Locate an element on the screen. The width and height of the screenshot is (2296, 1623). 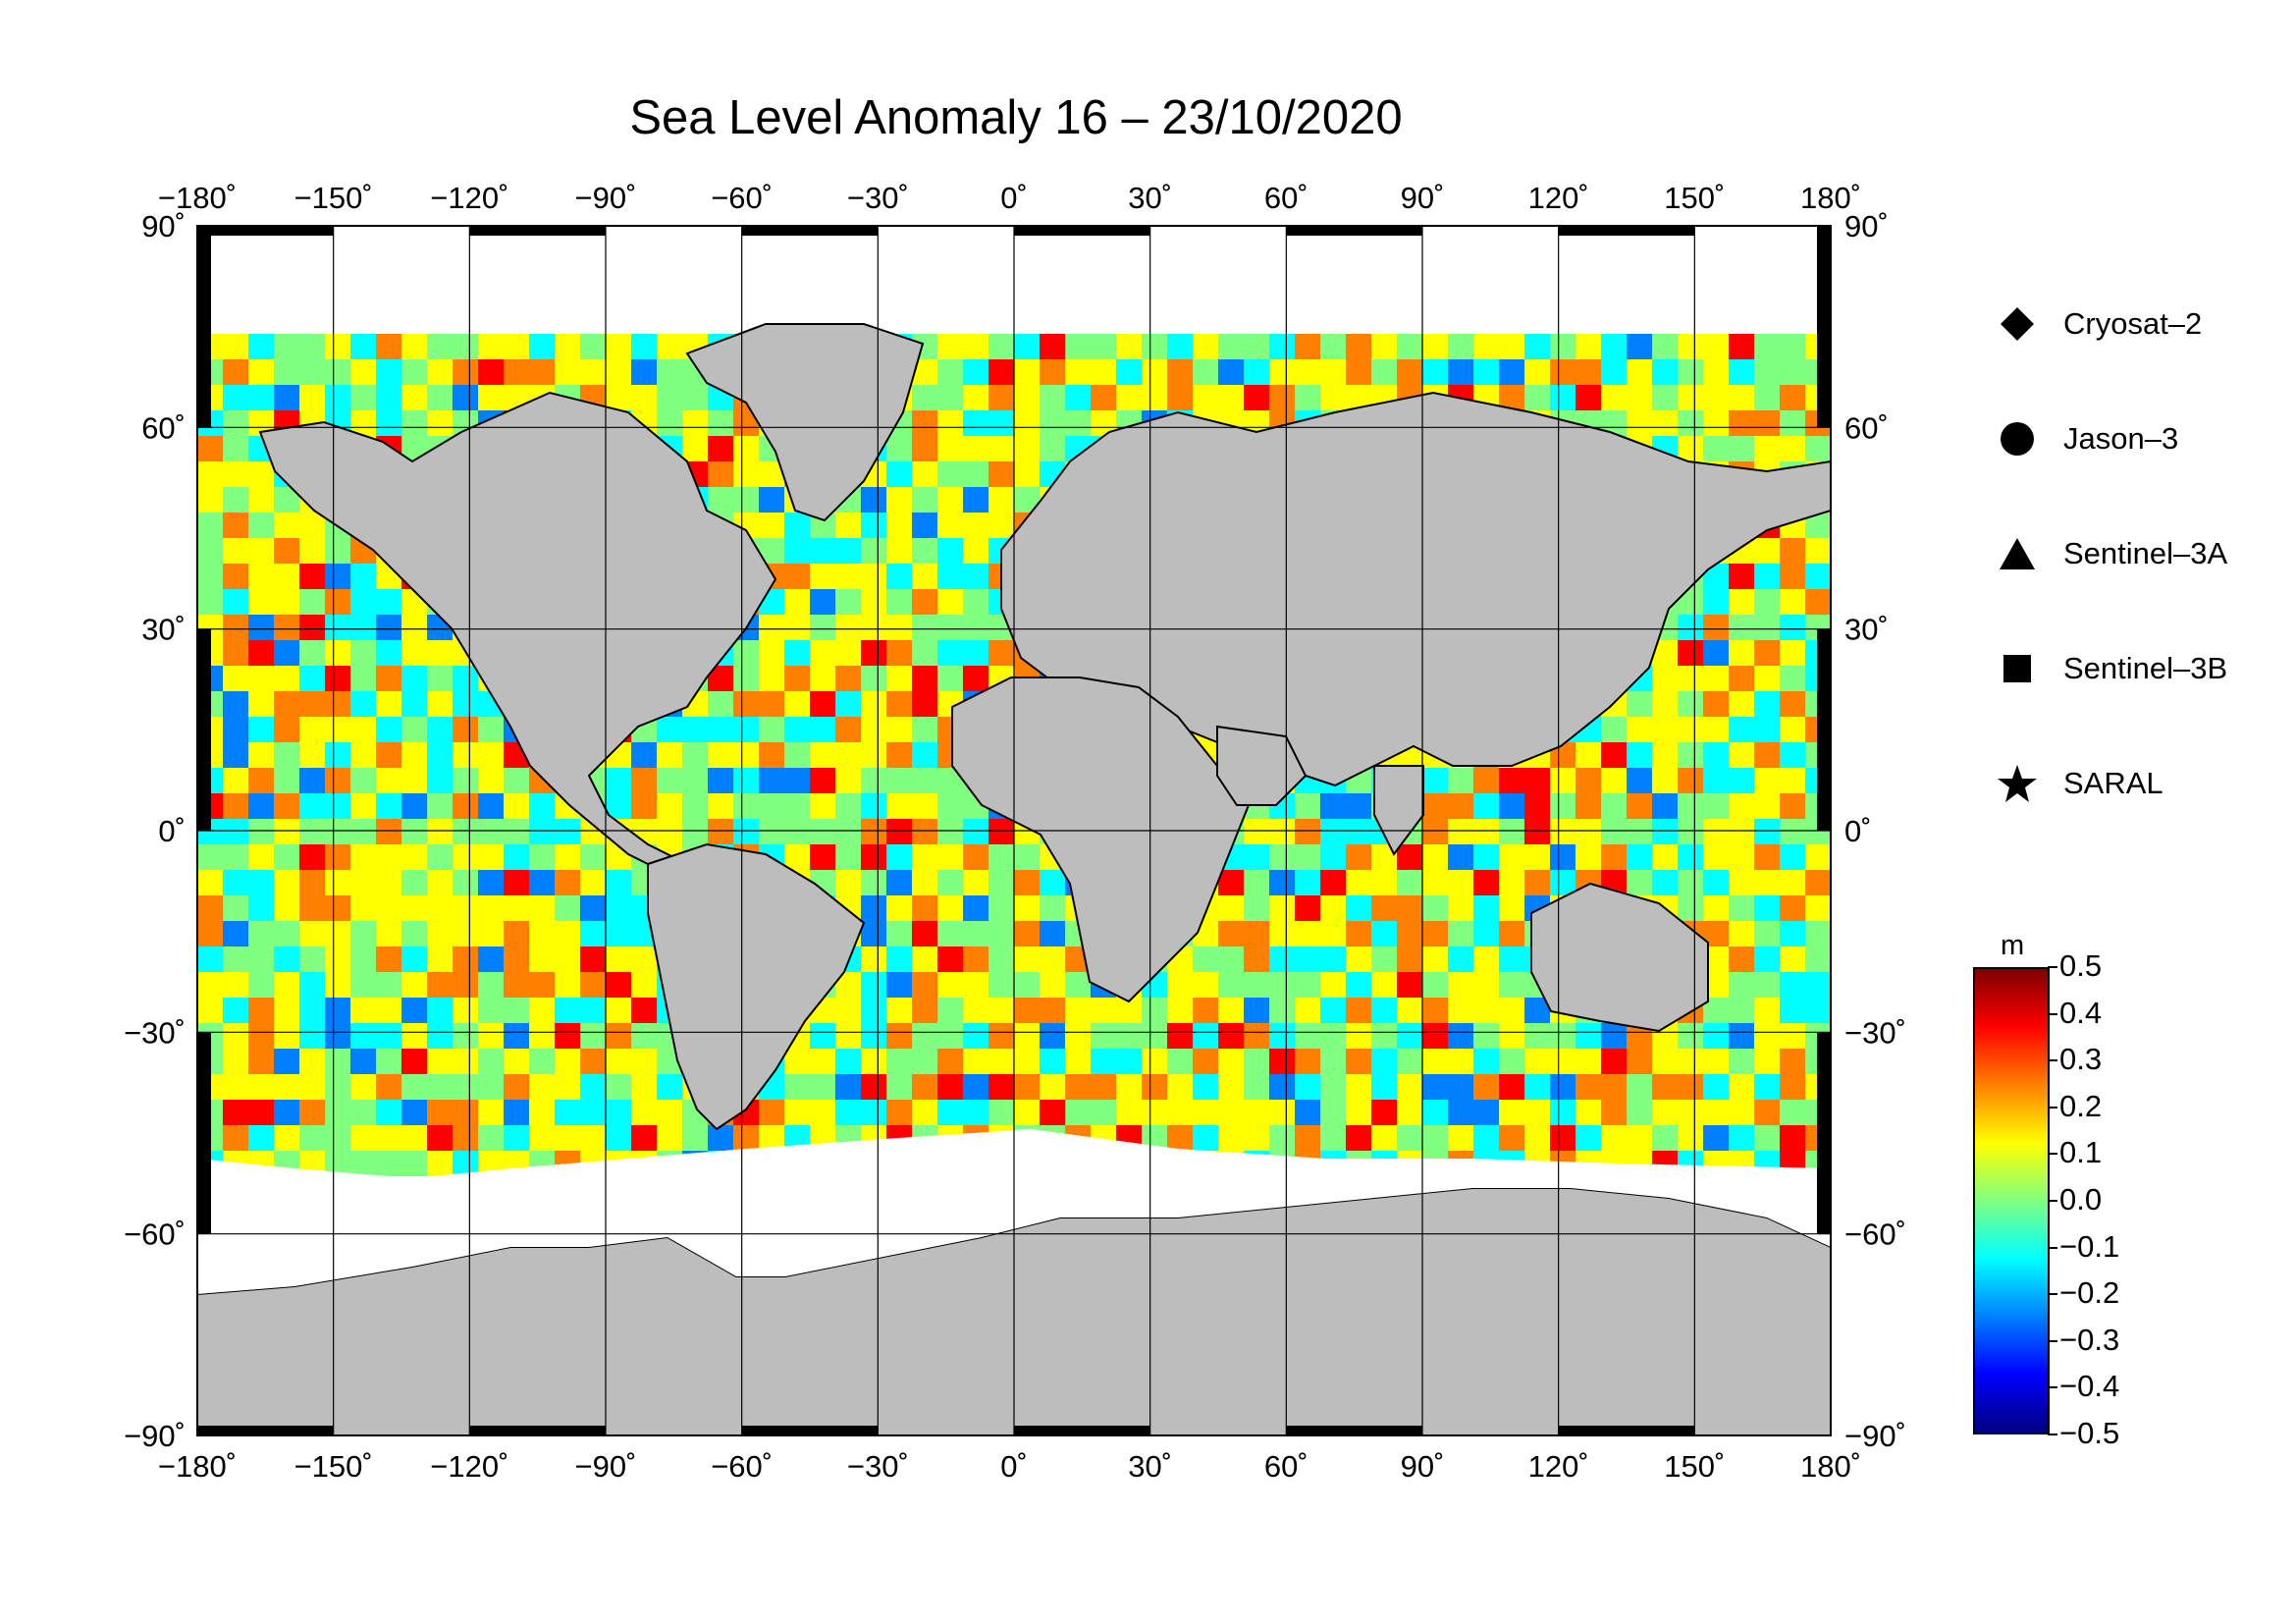
lon-tick-bottom: −90˚ is located at coordinates (606, 1466).